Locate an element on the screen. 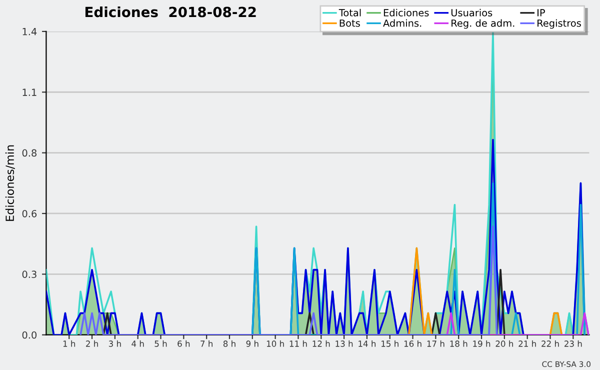 The width and height of the screenshot is (600, 370). x-tick-label: 13 h is located at coordinates (344, 343).